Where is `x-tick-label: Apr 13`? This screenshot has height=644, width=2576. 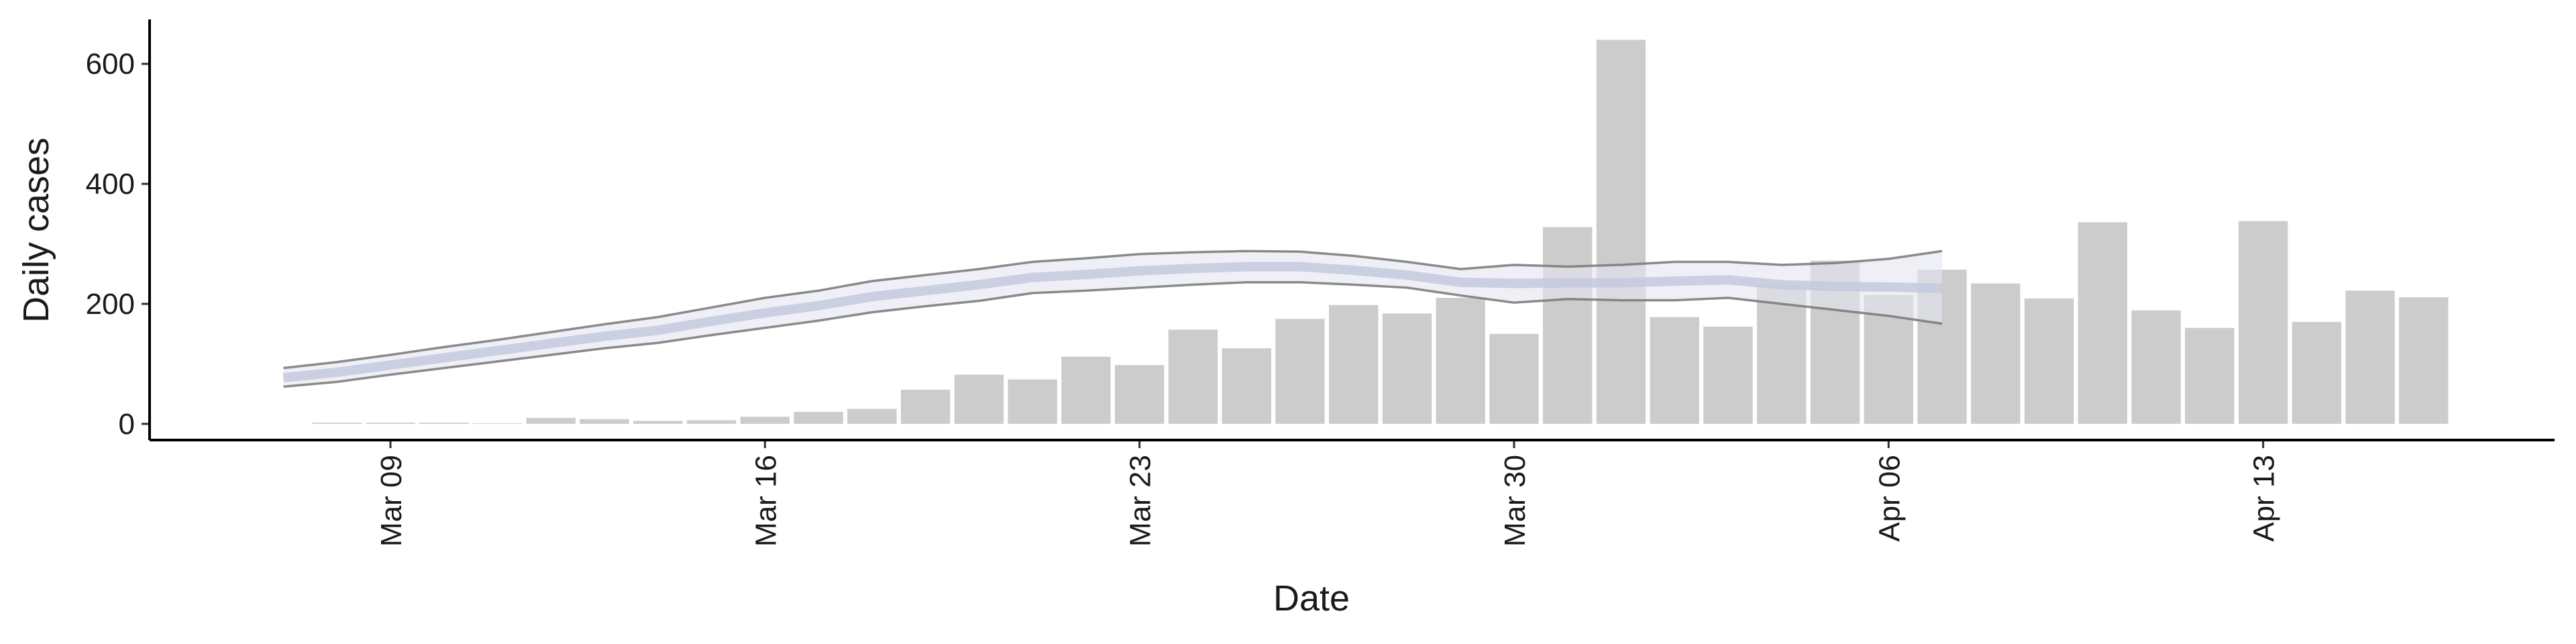
x-tick-label: Apr 13 is located at coordinates (2264, 498).